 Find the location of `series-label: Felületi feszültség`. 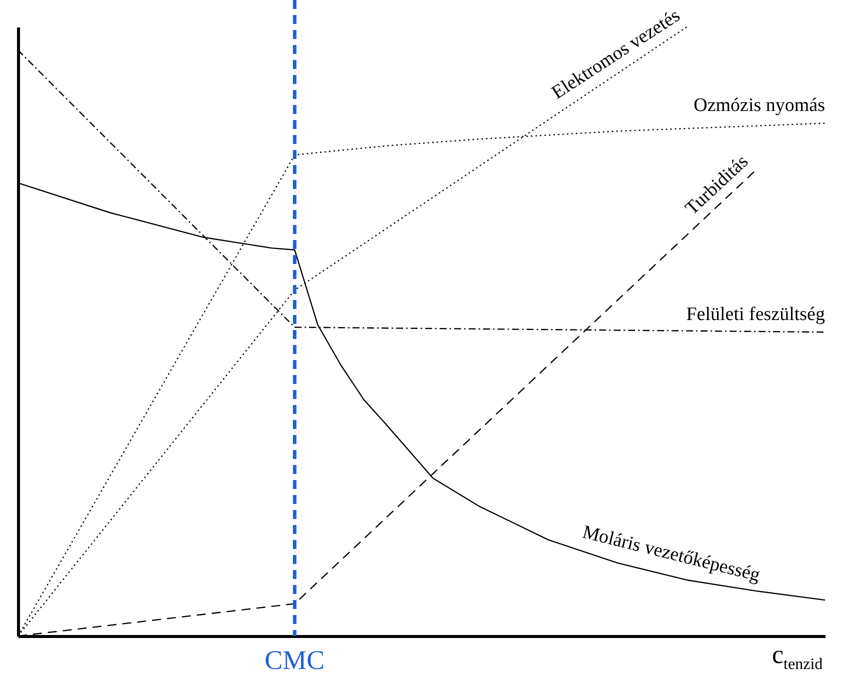

series-label: Felületi feszültség is located at coordinates (756, 315).